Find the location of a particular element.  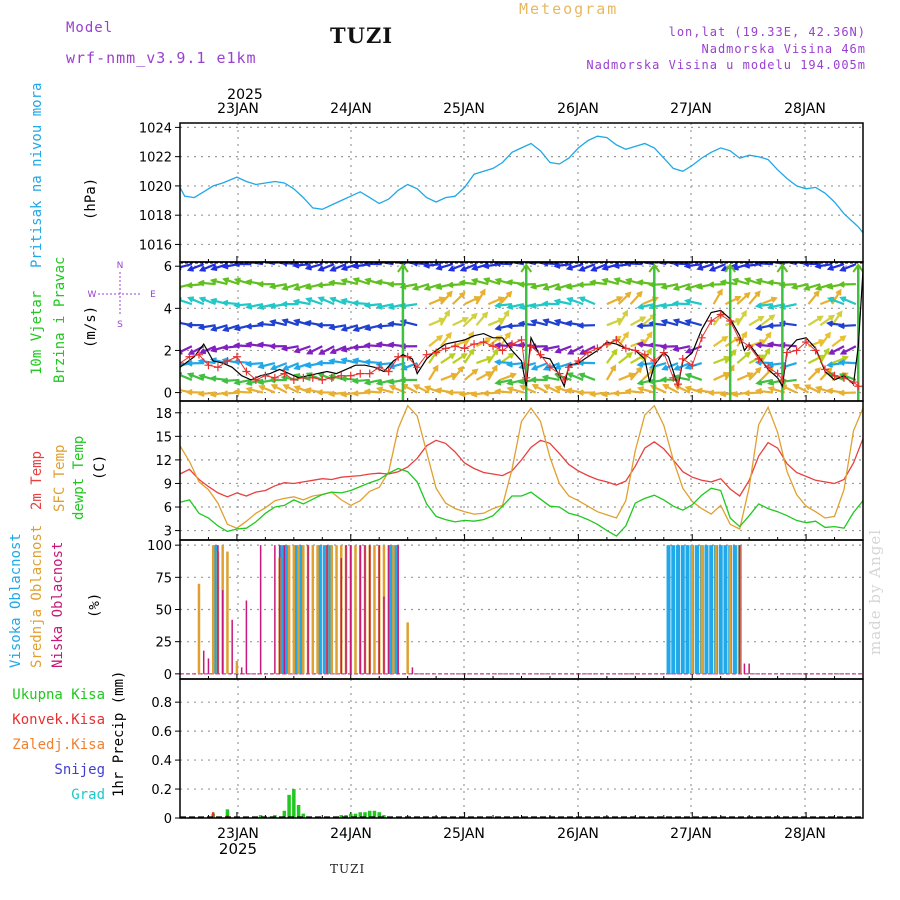

lonlat-label: lon,lat (19.33E, 42.36N) is located at coordinates (767, 32).